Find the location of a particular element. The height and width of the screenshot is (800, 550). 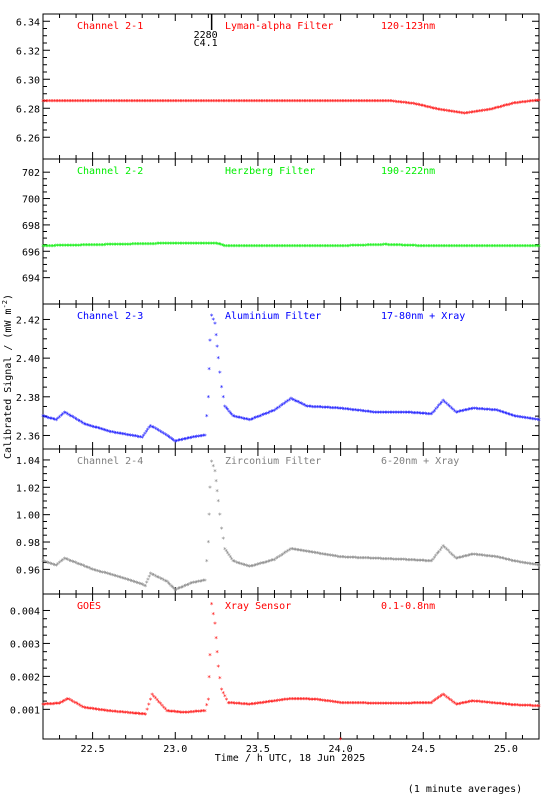

panel-label: Channel 2-1 is located at coordinates (110, 26).